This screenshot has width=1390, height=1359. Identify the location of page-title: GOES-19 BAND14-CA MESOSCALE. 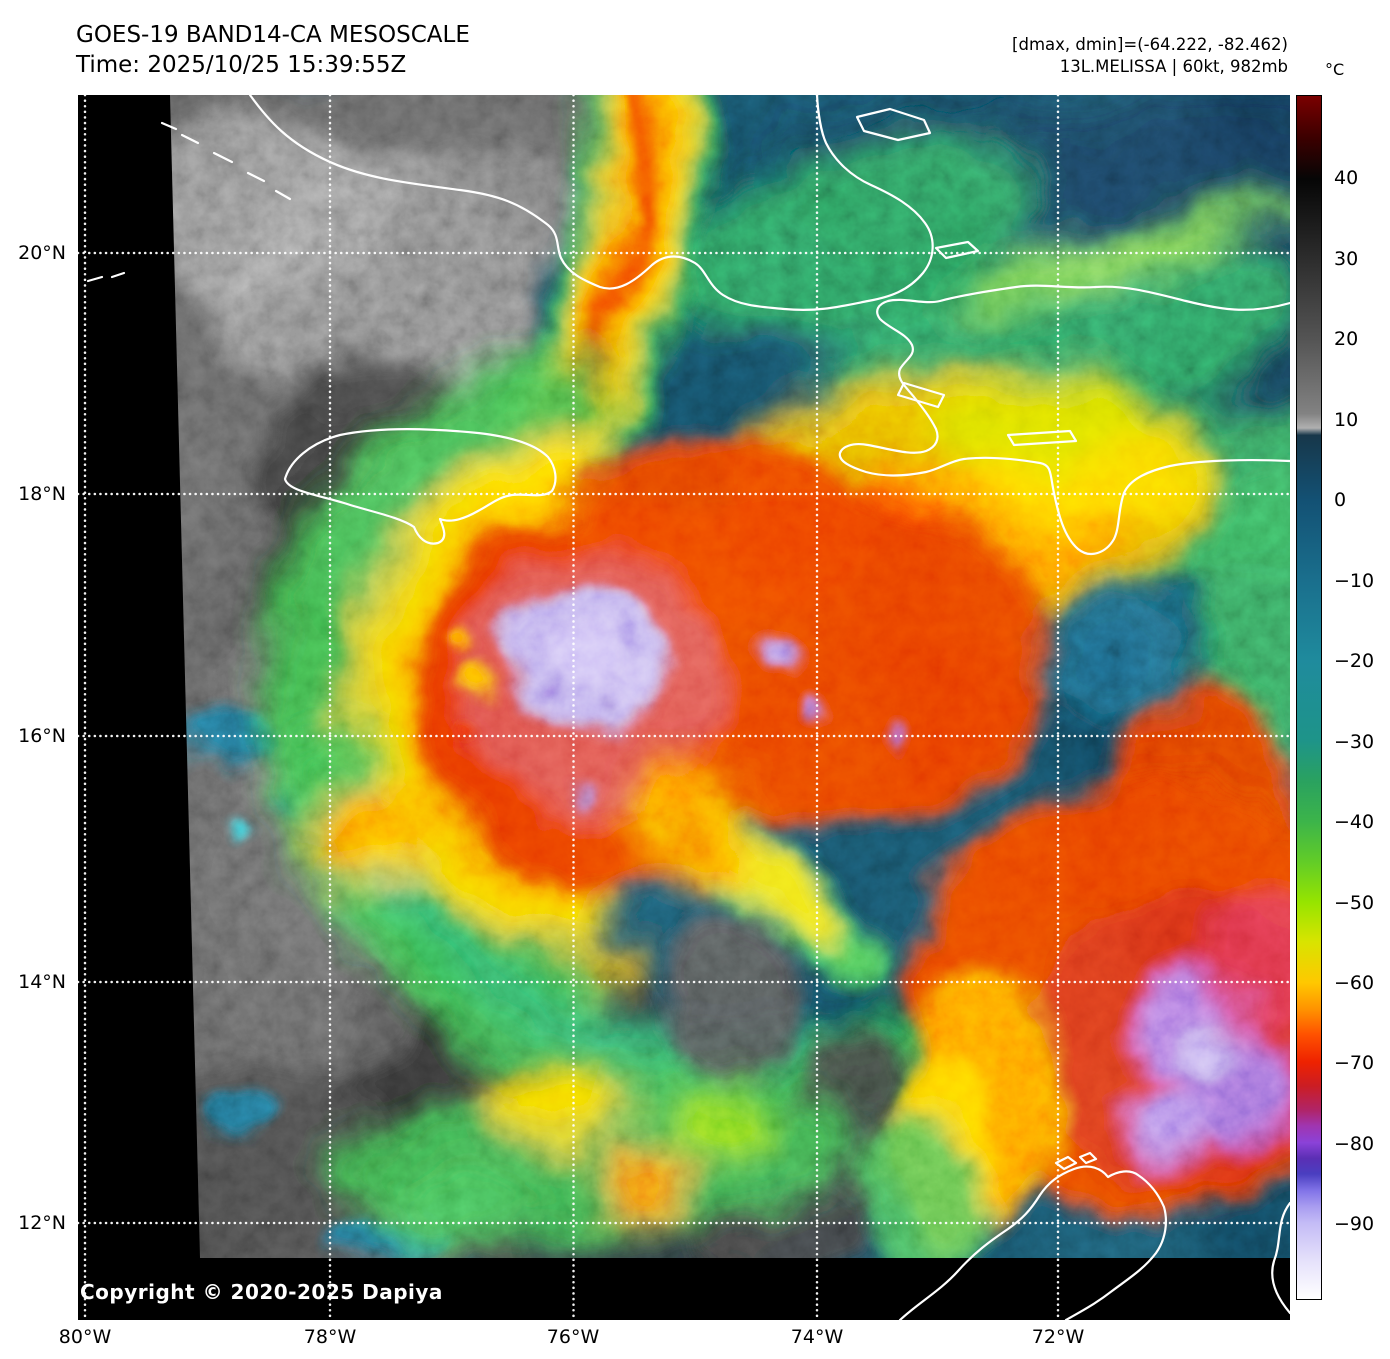
(273, 35).